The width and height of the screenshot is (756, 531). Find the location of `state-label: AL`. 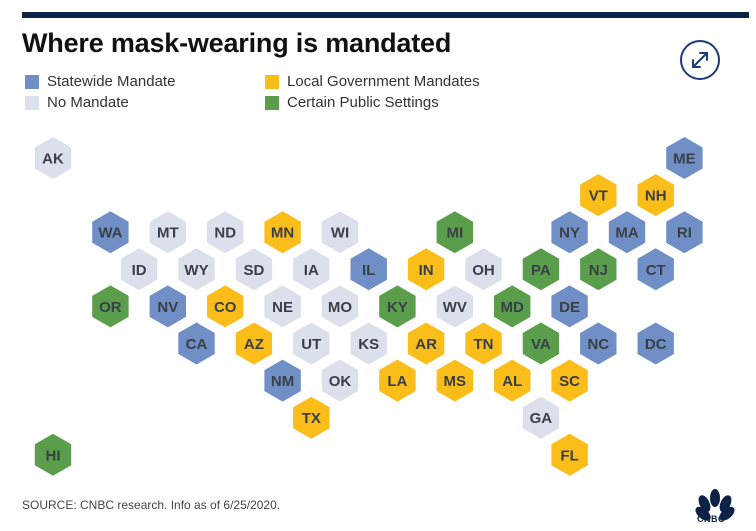

state-label: AL is located at coordinates (512, 381).